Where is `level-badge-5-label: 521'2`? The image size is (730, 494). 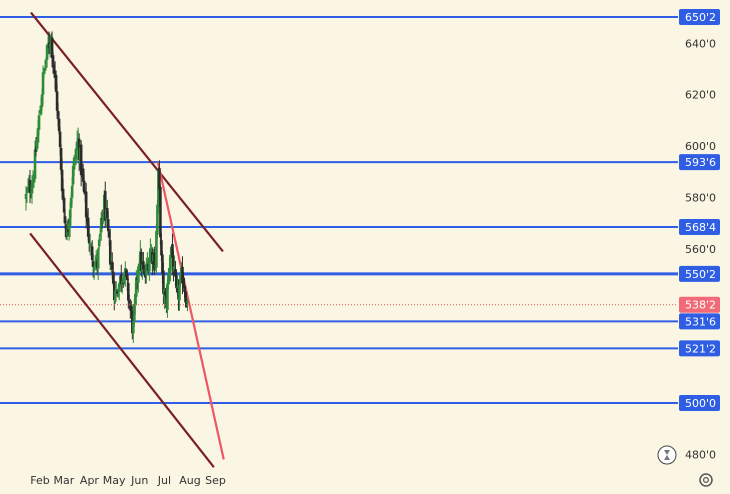 level-badge-5-label: 521'2 is located at coordinates (700, 348).